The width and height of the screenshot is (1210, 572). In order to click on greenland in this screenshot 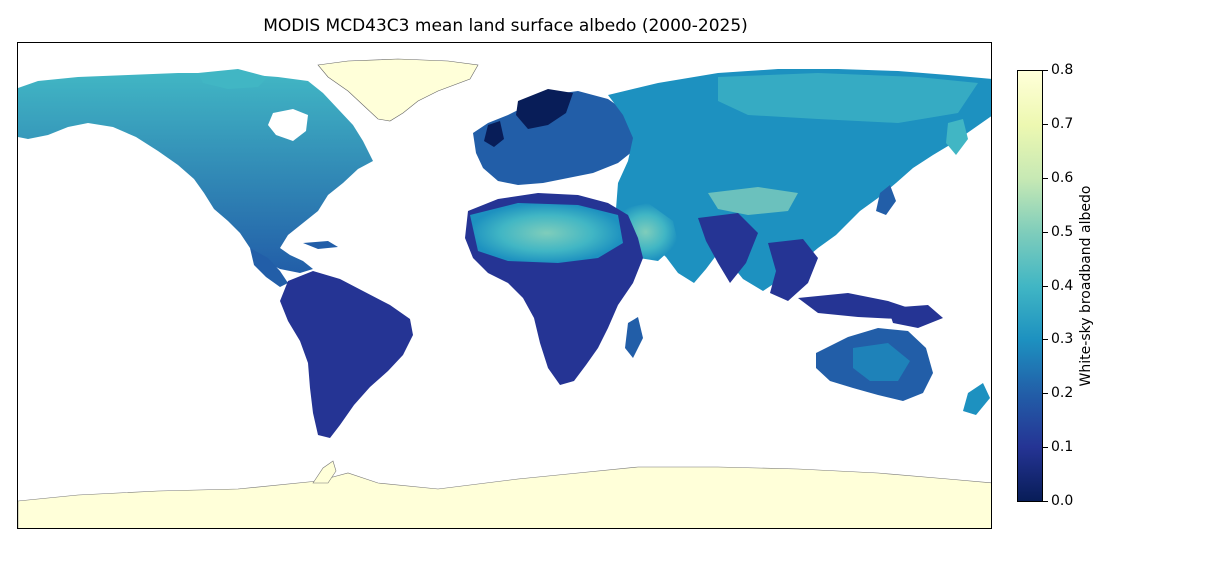, I will do `click(398, 90)`.